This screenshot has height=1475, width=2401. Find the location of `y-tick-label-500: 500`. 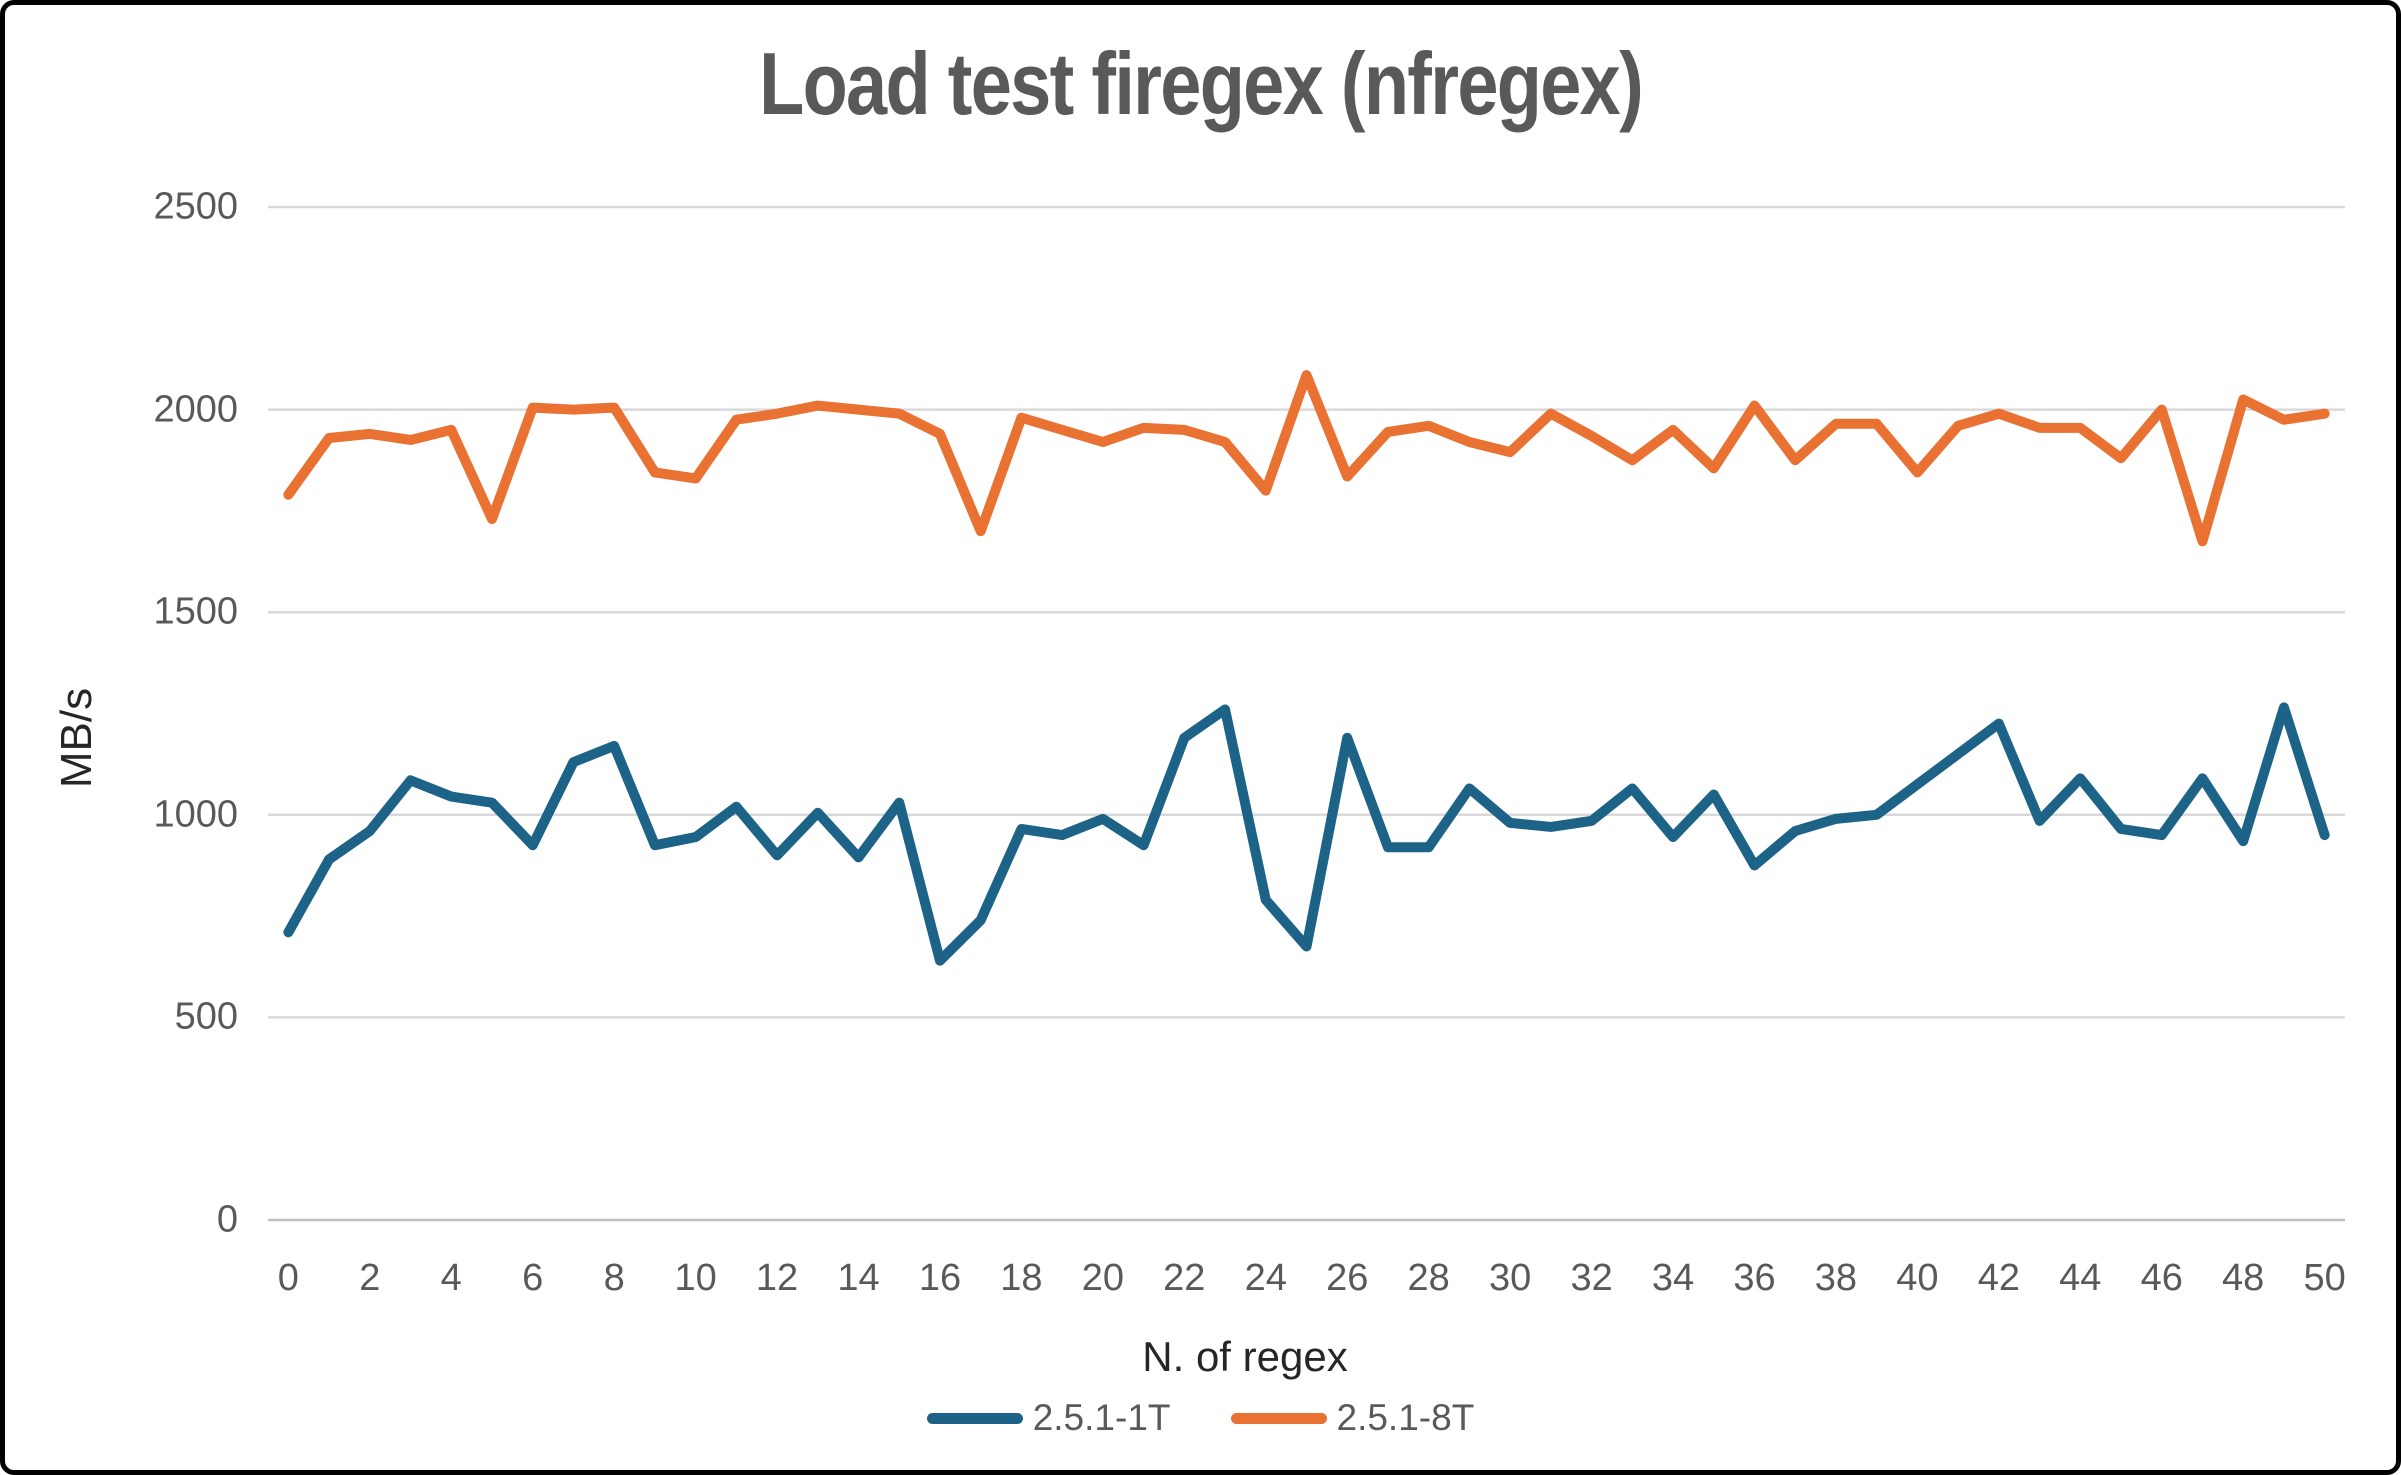

y-tick-label-500: 500 is located at coordinates (206, 1016).